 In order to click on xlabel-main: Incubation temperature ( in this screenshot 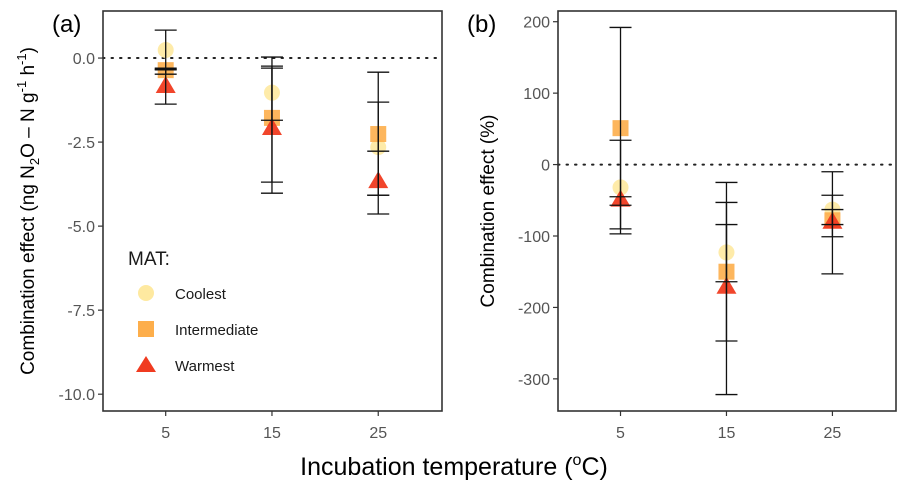, I will do `click(436, 467)`.